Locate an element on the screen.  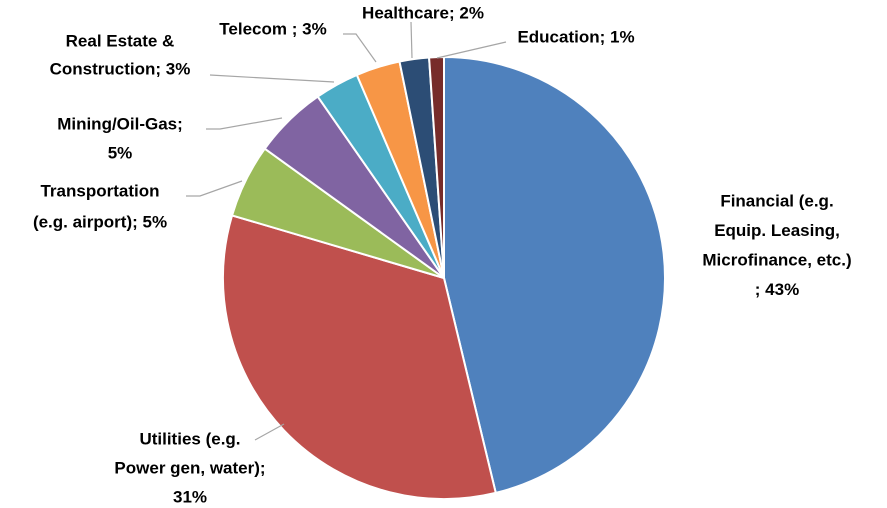
data-label: Microfinance, etc.) is located at coordinates (776, 259).